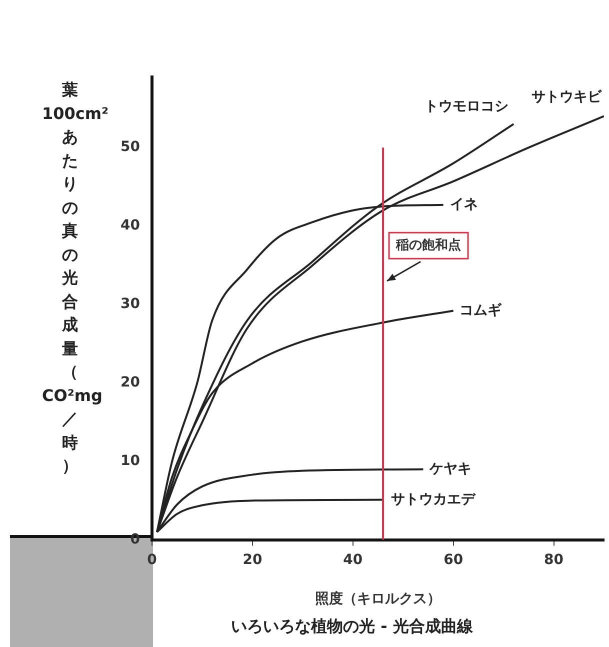 Image resolution: width=609 pixels, height=647 pixels. Describe the element at coordinates (480, 310) in the screenshot. I see `series-label: コムギ` at that location.